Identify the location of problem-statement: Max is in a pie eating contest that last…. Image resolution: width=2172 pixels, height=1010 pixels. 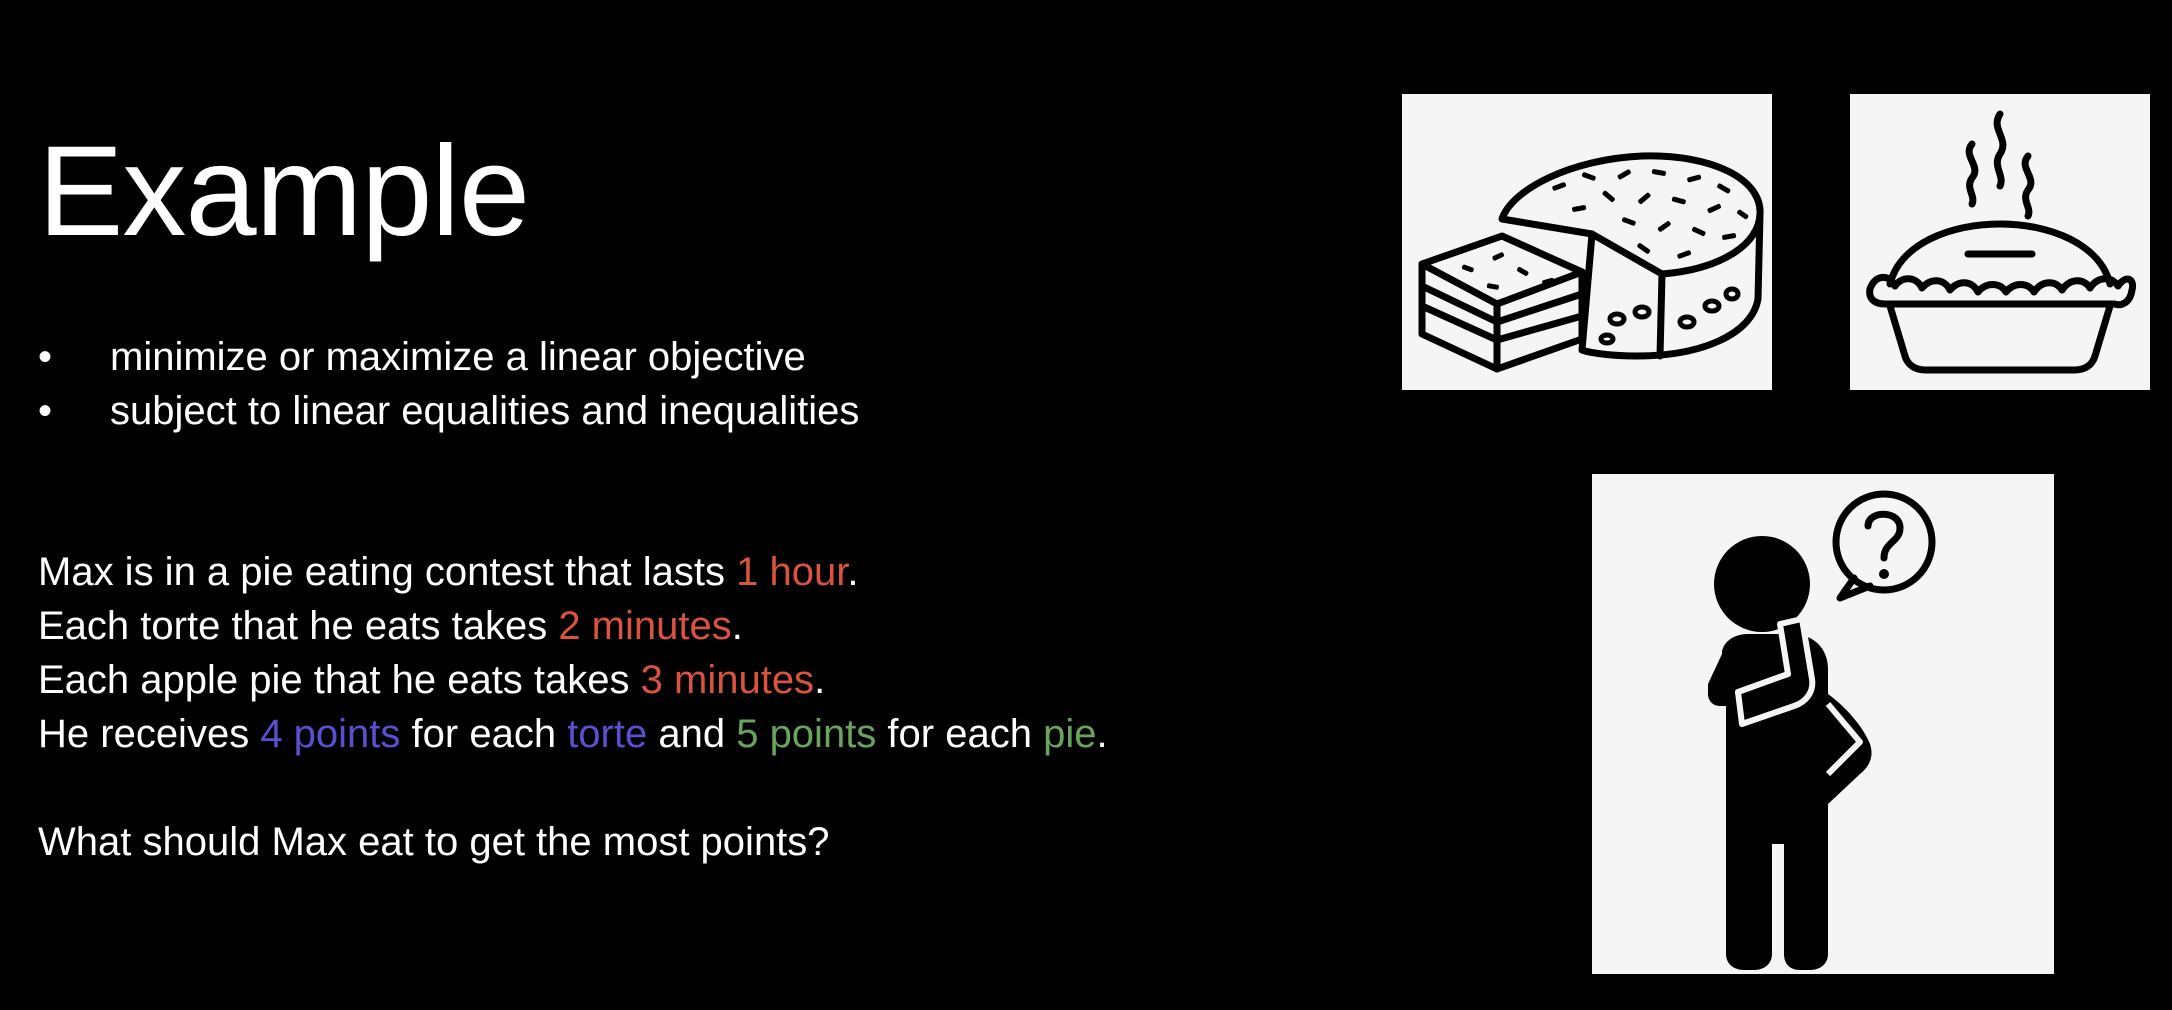
(573, 653).